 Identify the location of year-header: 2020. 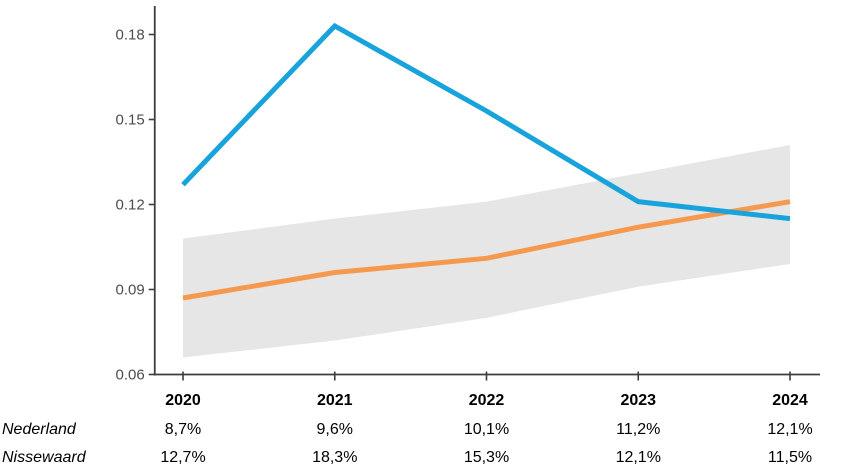
(183, 400).